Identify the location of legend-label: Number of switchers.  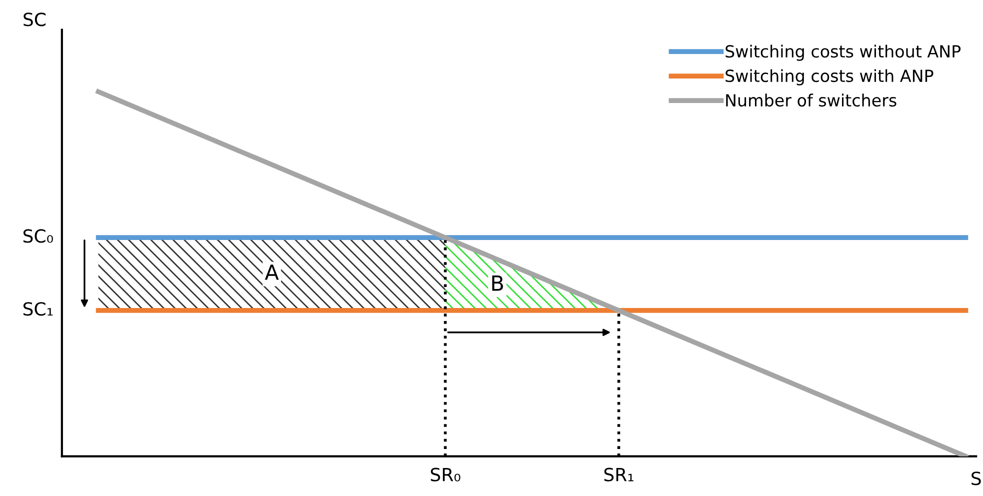
(811, 100).